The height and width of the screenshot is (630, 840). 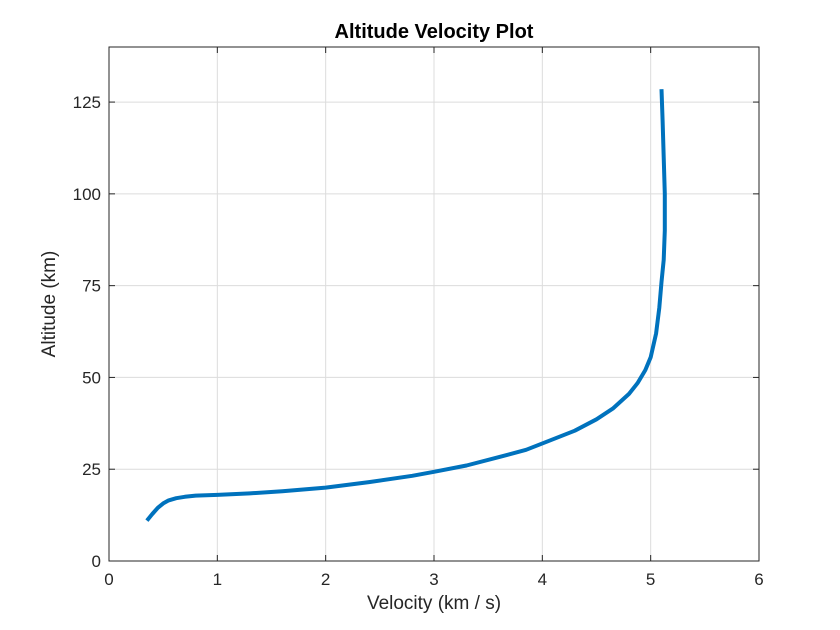 I want to click on x-tick-label: 0, so click(x=108, y=579).